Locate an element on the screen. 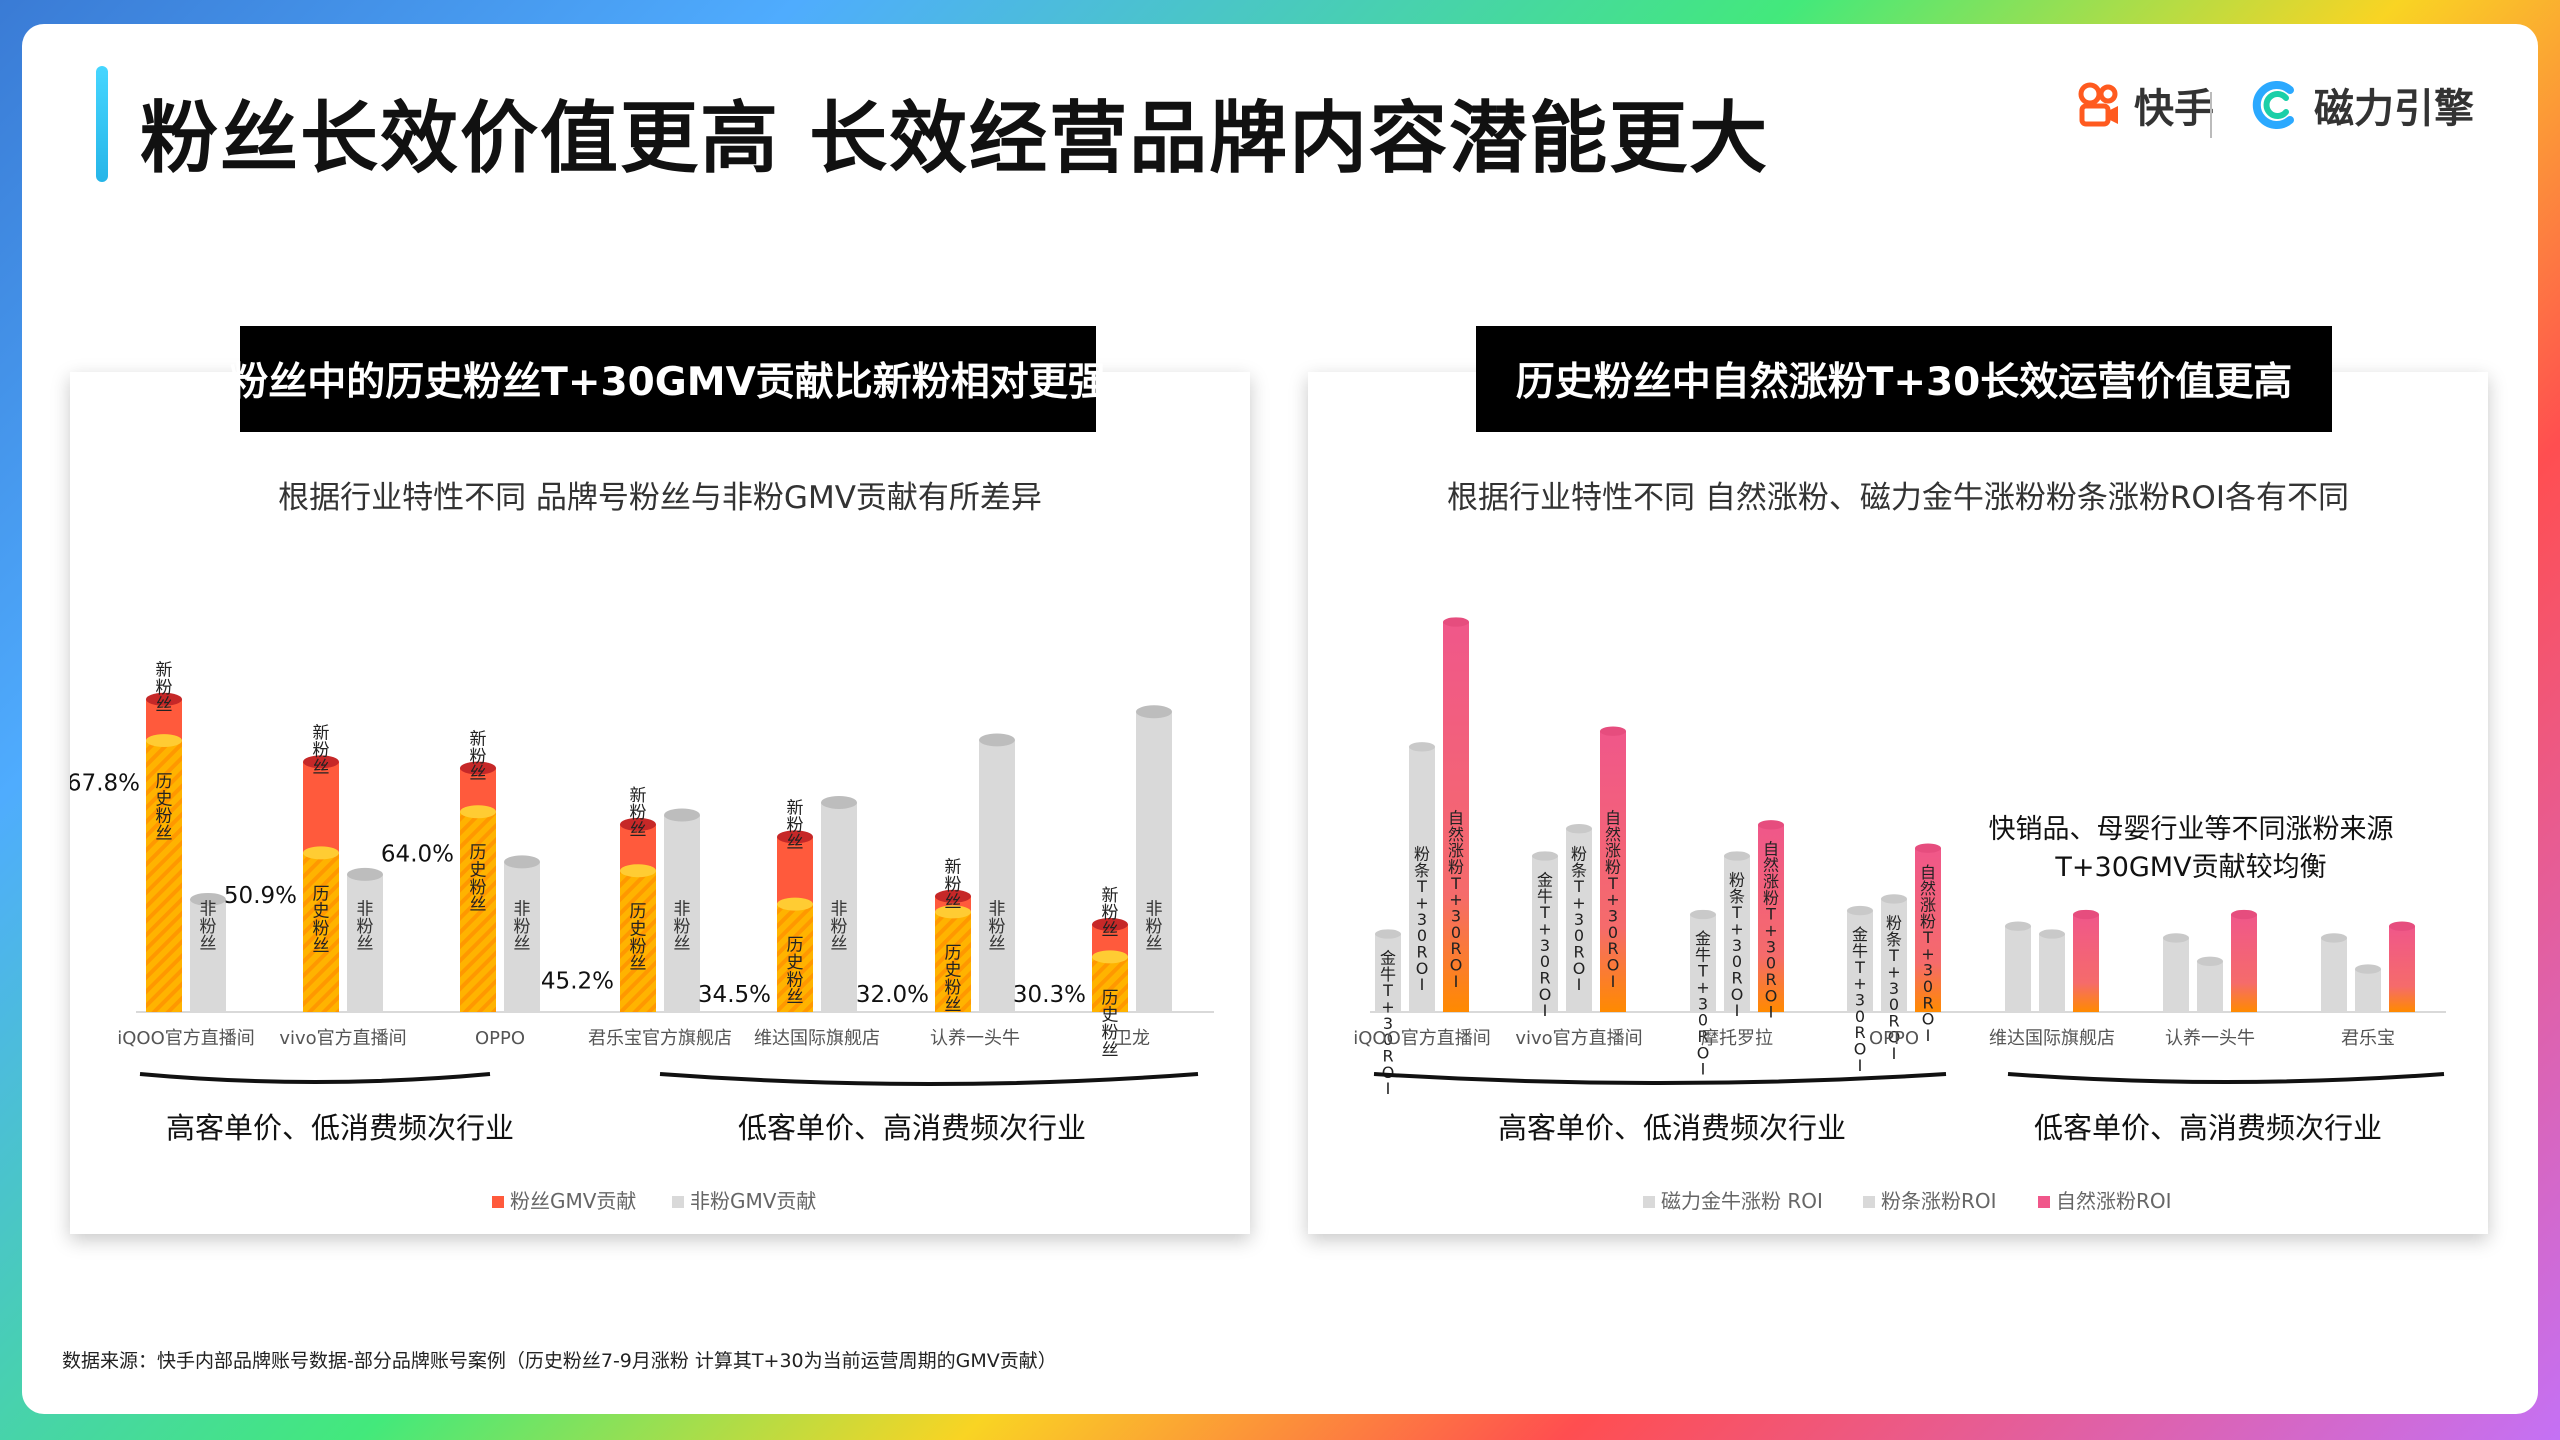 The height and width of the screenshot is (1440, 2560). roi-bar-label: 粉 is located at coordinates (1613, 867).